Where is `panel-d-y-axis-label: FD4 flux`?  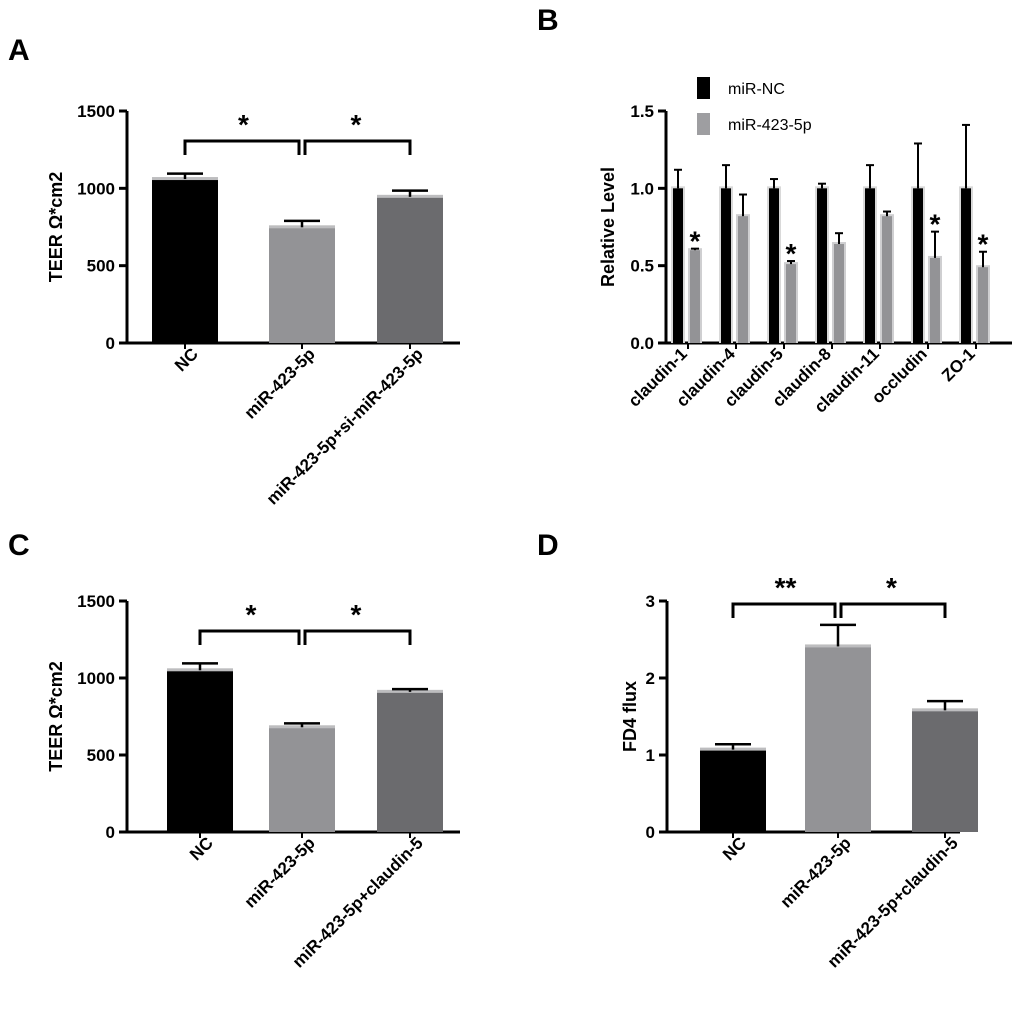 panel-d-y-axis-label: FD4 flux is located at coordinates (630, 716).